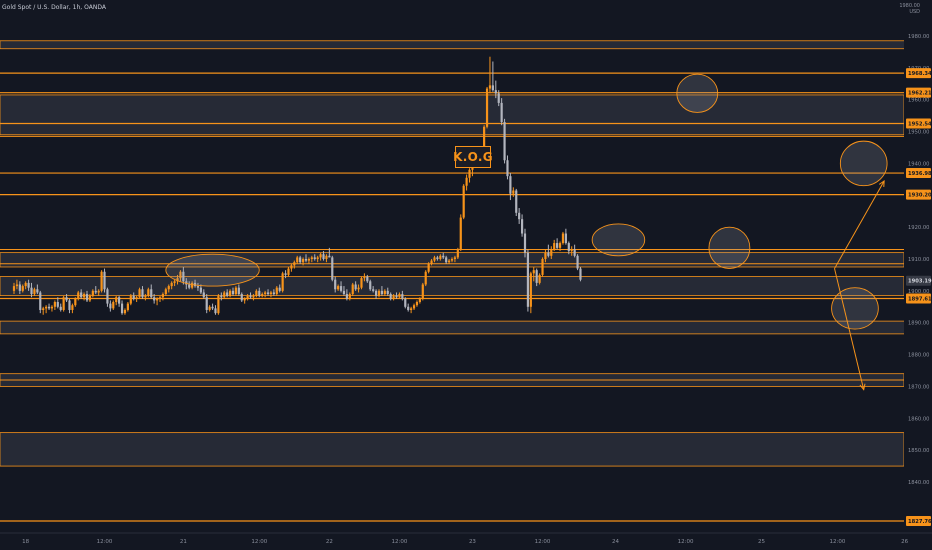 The width and height of the screenshot is (932, 550). I want to click on symbol-title: Gold Spot / U.S. Dollar, 1h, OANDA, so click(54, 7).